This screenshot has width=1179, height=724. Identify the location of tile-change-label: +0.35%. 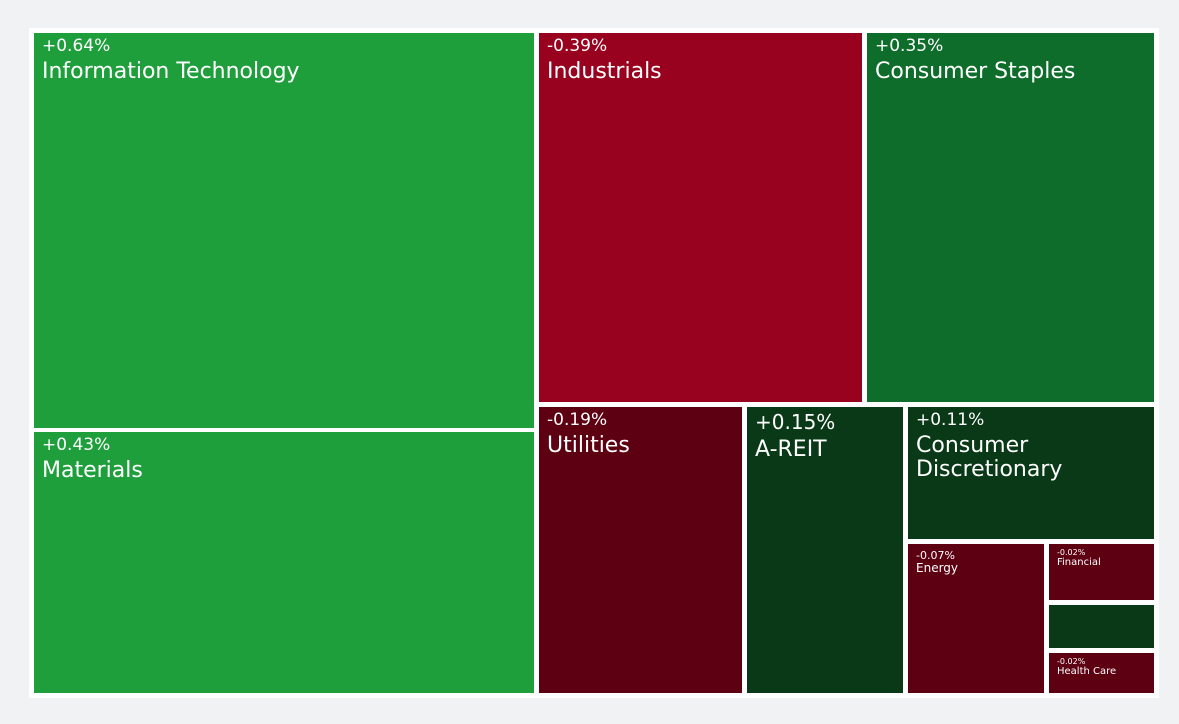
(909, 46).